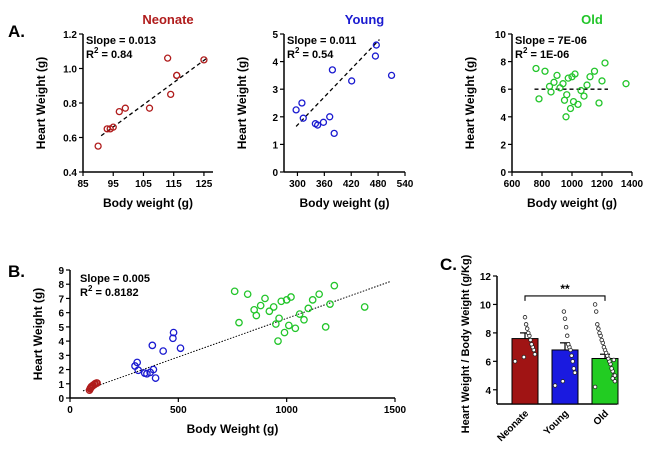 This screenshot has width=650, height=469. Describe the element at coordinates (297, 184) in the screenshot. I see `x-tick-label: 300` at that location.